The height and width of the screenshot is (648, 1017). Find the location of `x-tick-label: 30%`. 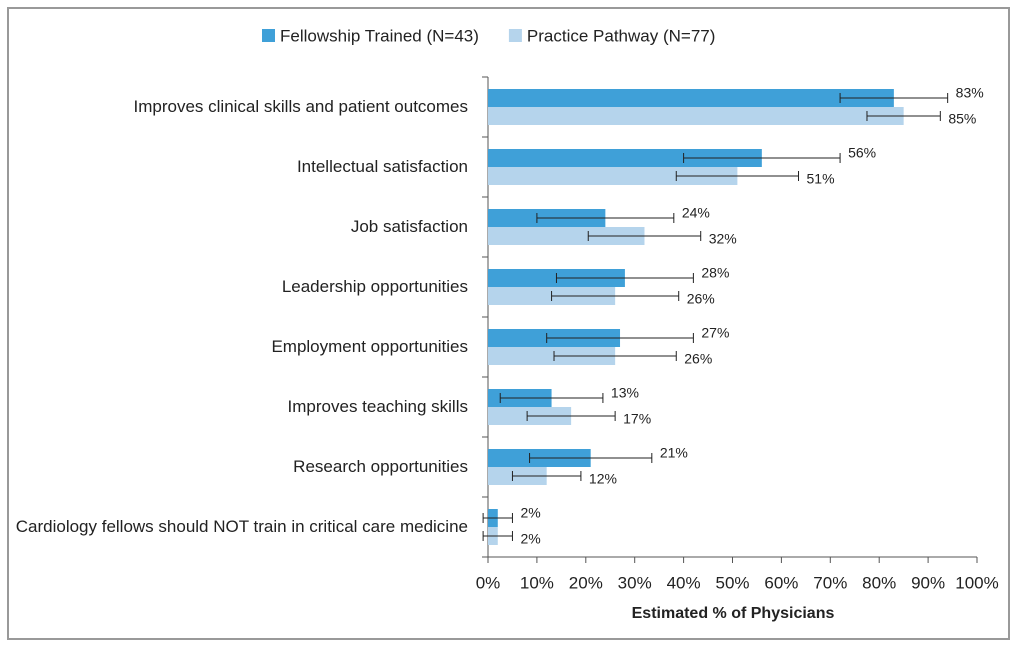

x-tick-label: 30% is located at coordinates (635, 582).